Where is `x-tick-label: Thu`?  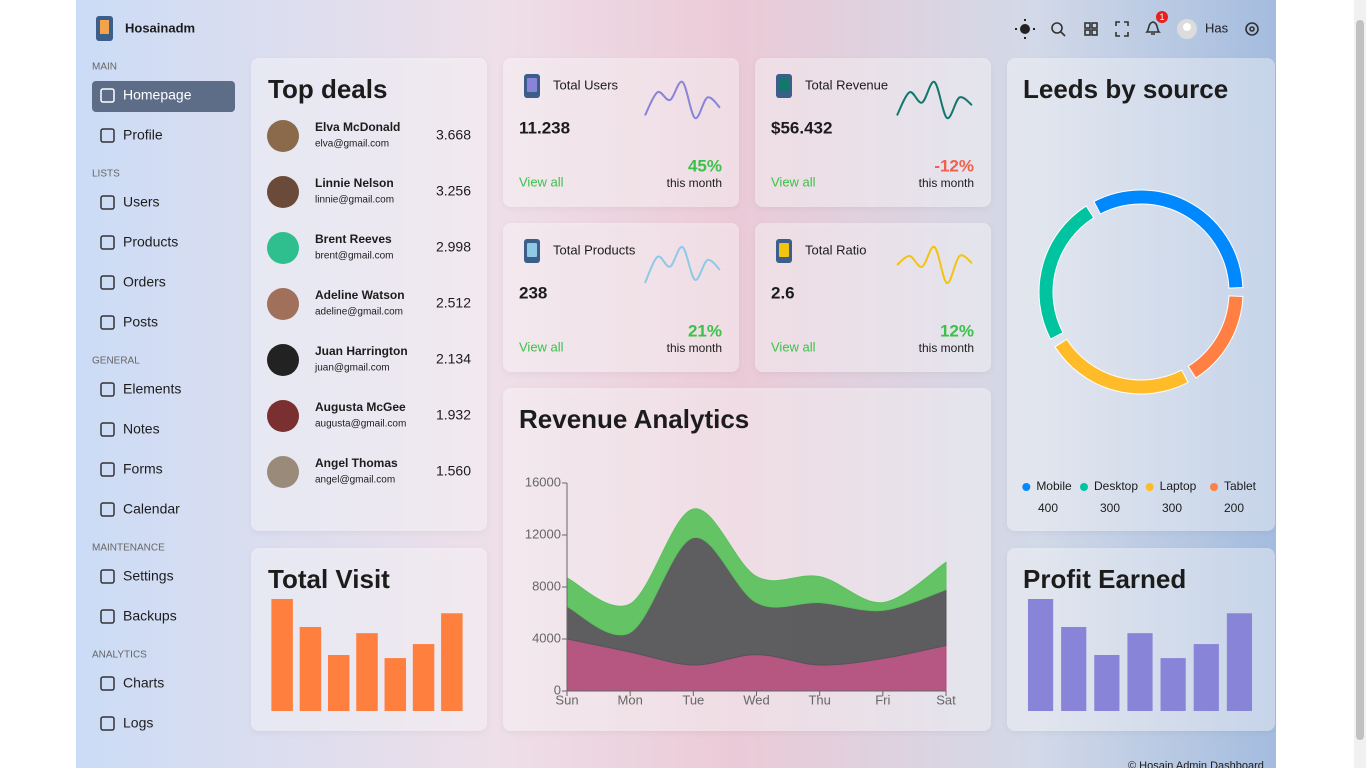 x-tick-label: Thu is located at coordinates (819, 699).